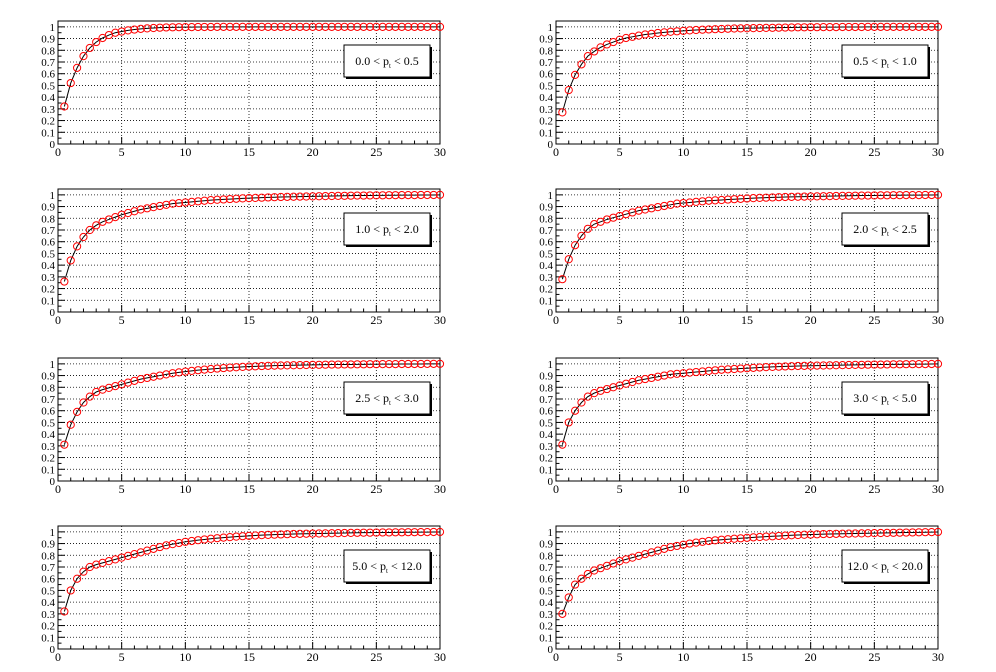 The width and height of the screenshot is (996, 672). Describe the element at coordinates (387, 398) in the screenshot. I see `legend-box: 2.5 < pt < 3.0` at that location.